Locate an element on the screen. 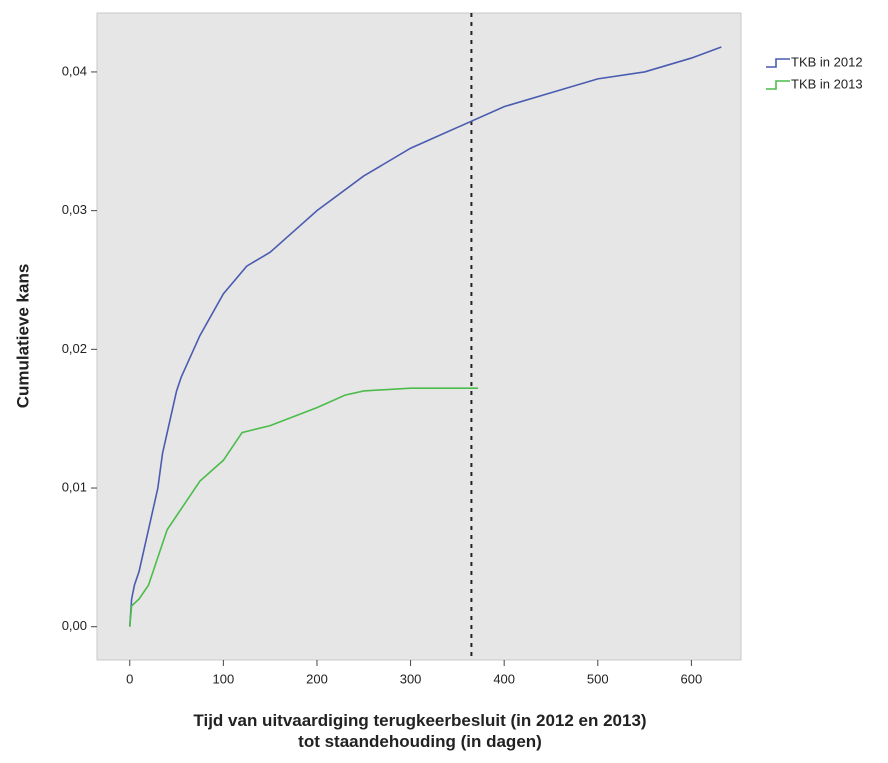  x-tick-label: 600 is located at coordinates (692, 678).